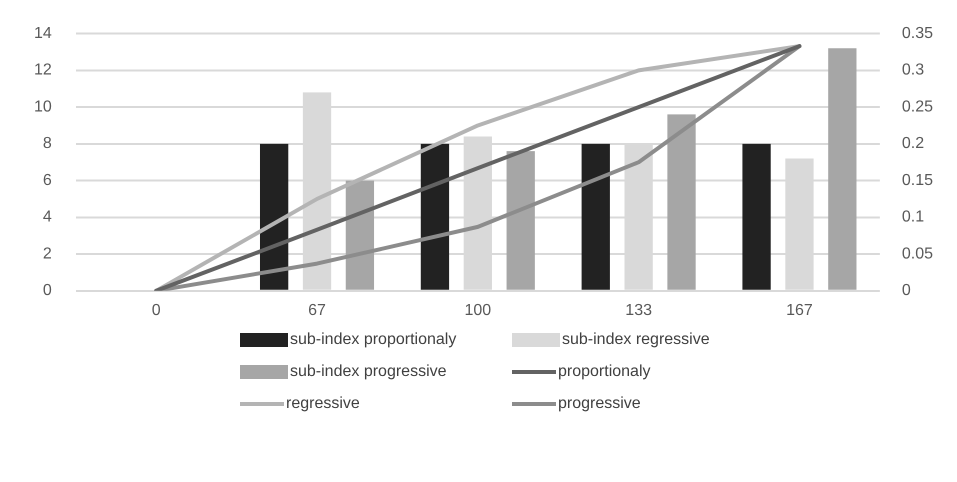 This screenshot has height=482, width=957. Describe the element at coordinates (368, 372) in the screenshot. I see `legend-label: sub-index progressive` at that location.